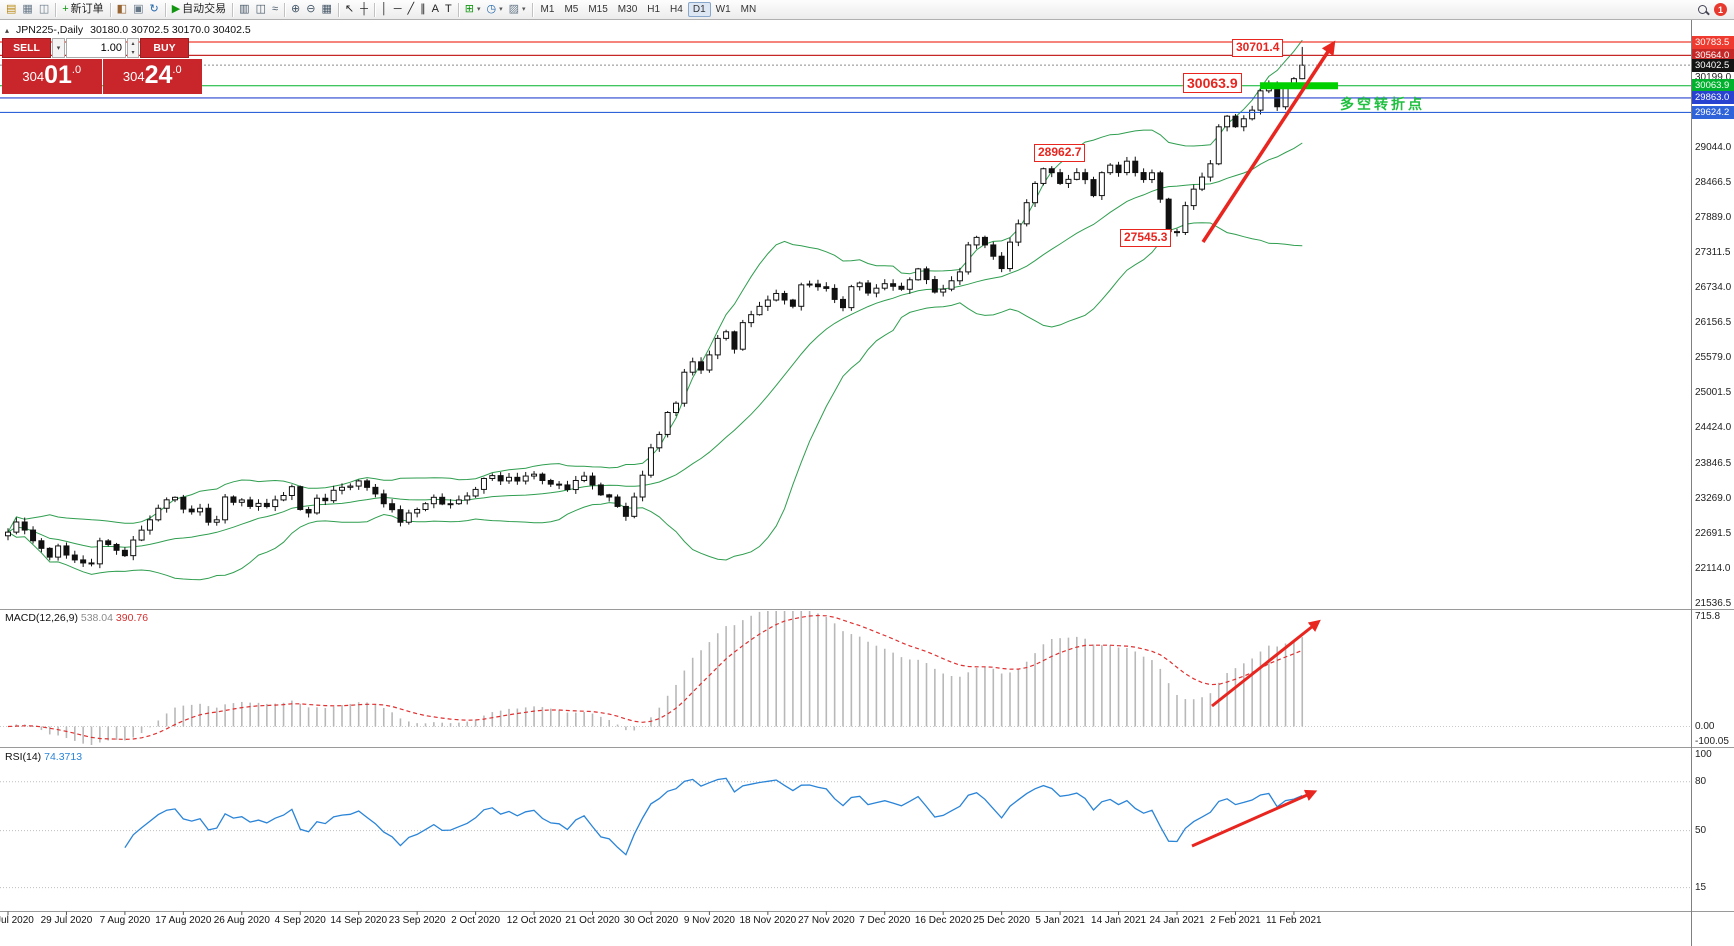  Describe the element at coordinates (676, 9) in the screenshot. I see `timeframe-h4: H4` at that location.